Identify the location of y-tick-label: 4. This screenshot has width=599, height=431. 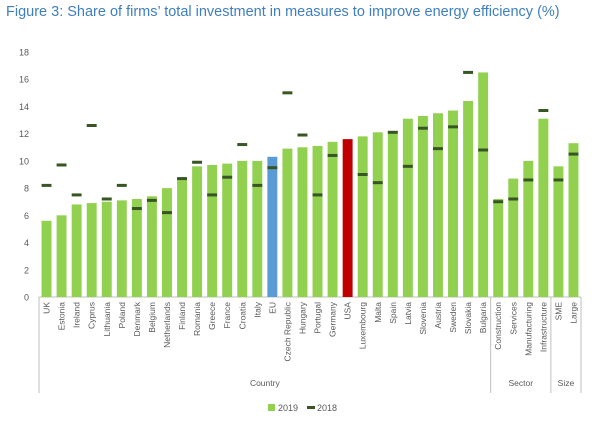
(26, 243).